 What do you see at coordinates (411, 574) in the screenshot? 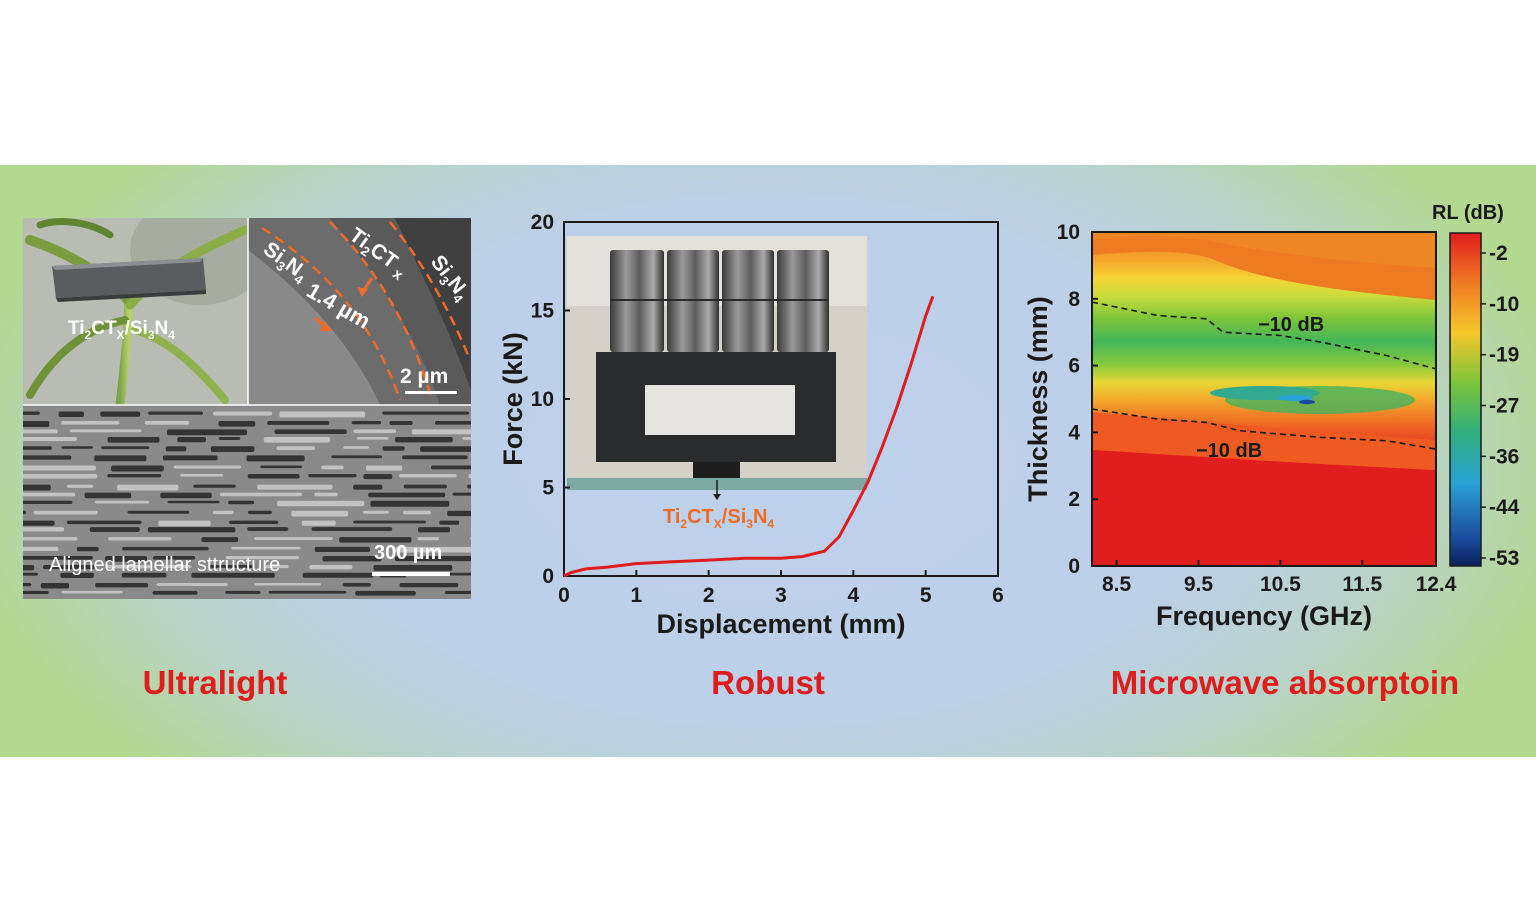
I see `lamellar-scale-bar` at bounding box center [411, 574].